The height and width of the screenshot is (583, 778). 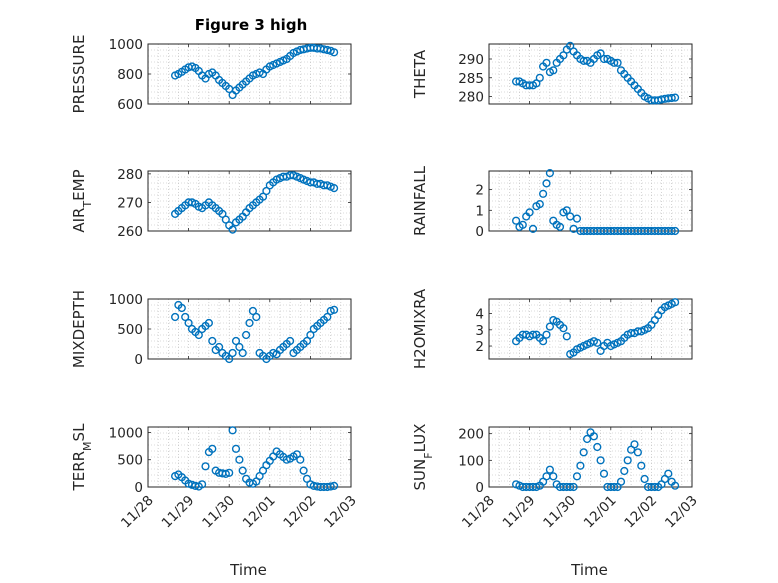 What do you see at coordinates (211, 329) in the screenshot?
I see `subplot-mixdepth: 0 500 1000 MIXDEPTH` at bounding box center [211, 329].